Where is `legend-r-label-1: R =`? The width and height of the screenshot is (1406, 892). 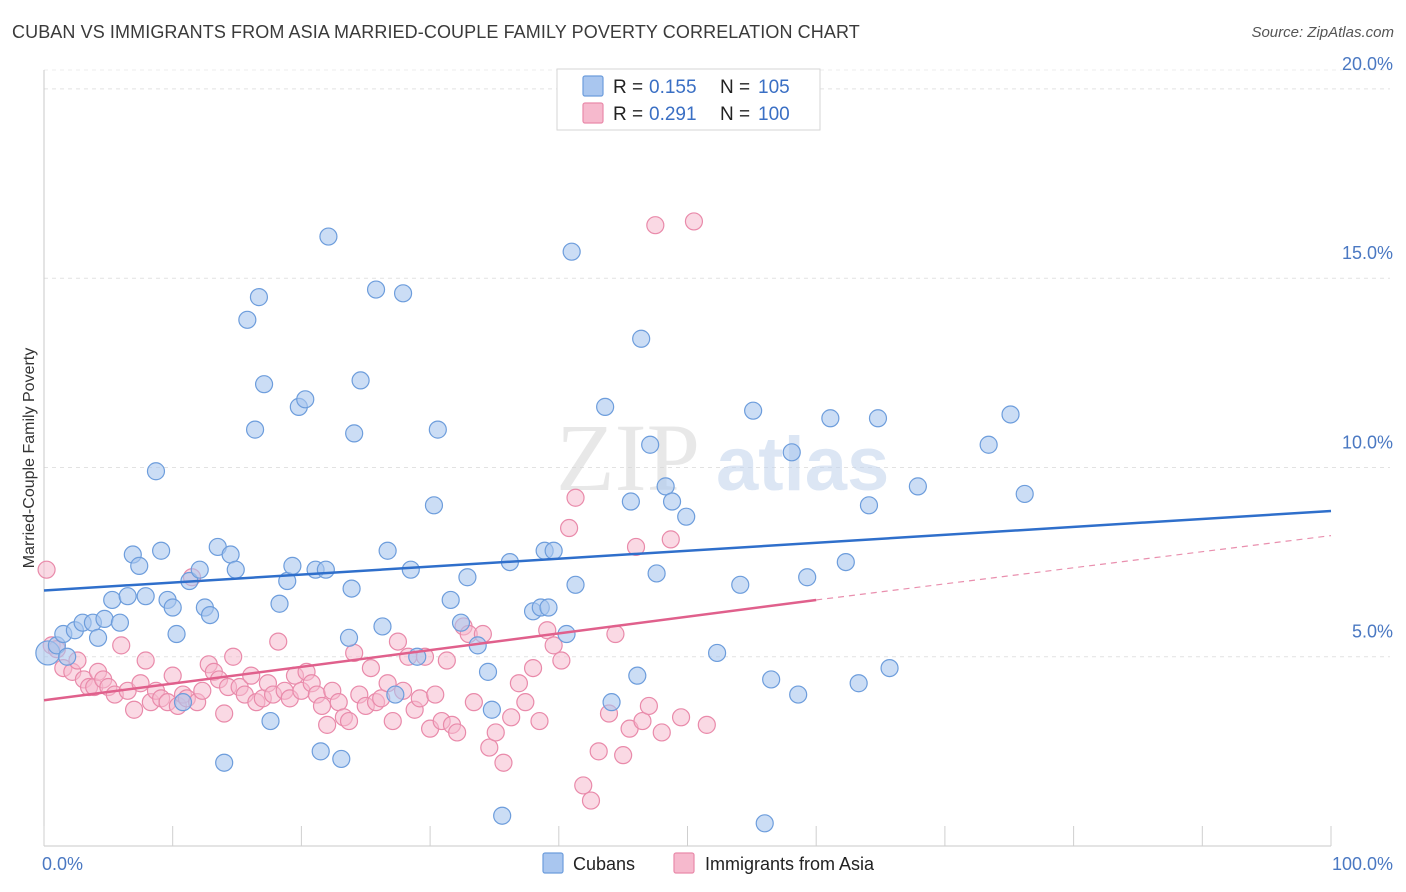 legend-r-label-1: R = is located at coordinates (628, 87).